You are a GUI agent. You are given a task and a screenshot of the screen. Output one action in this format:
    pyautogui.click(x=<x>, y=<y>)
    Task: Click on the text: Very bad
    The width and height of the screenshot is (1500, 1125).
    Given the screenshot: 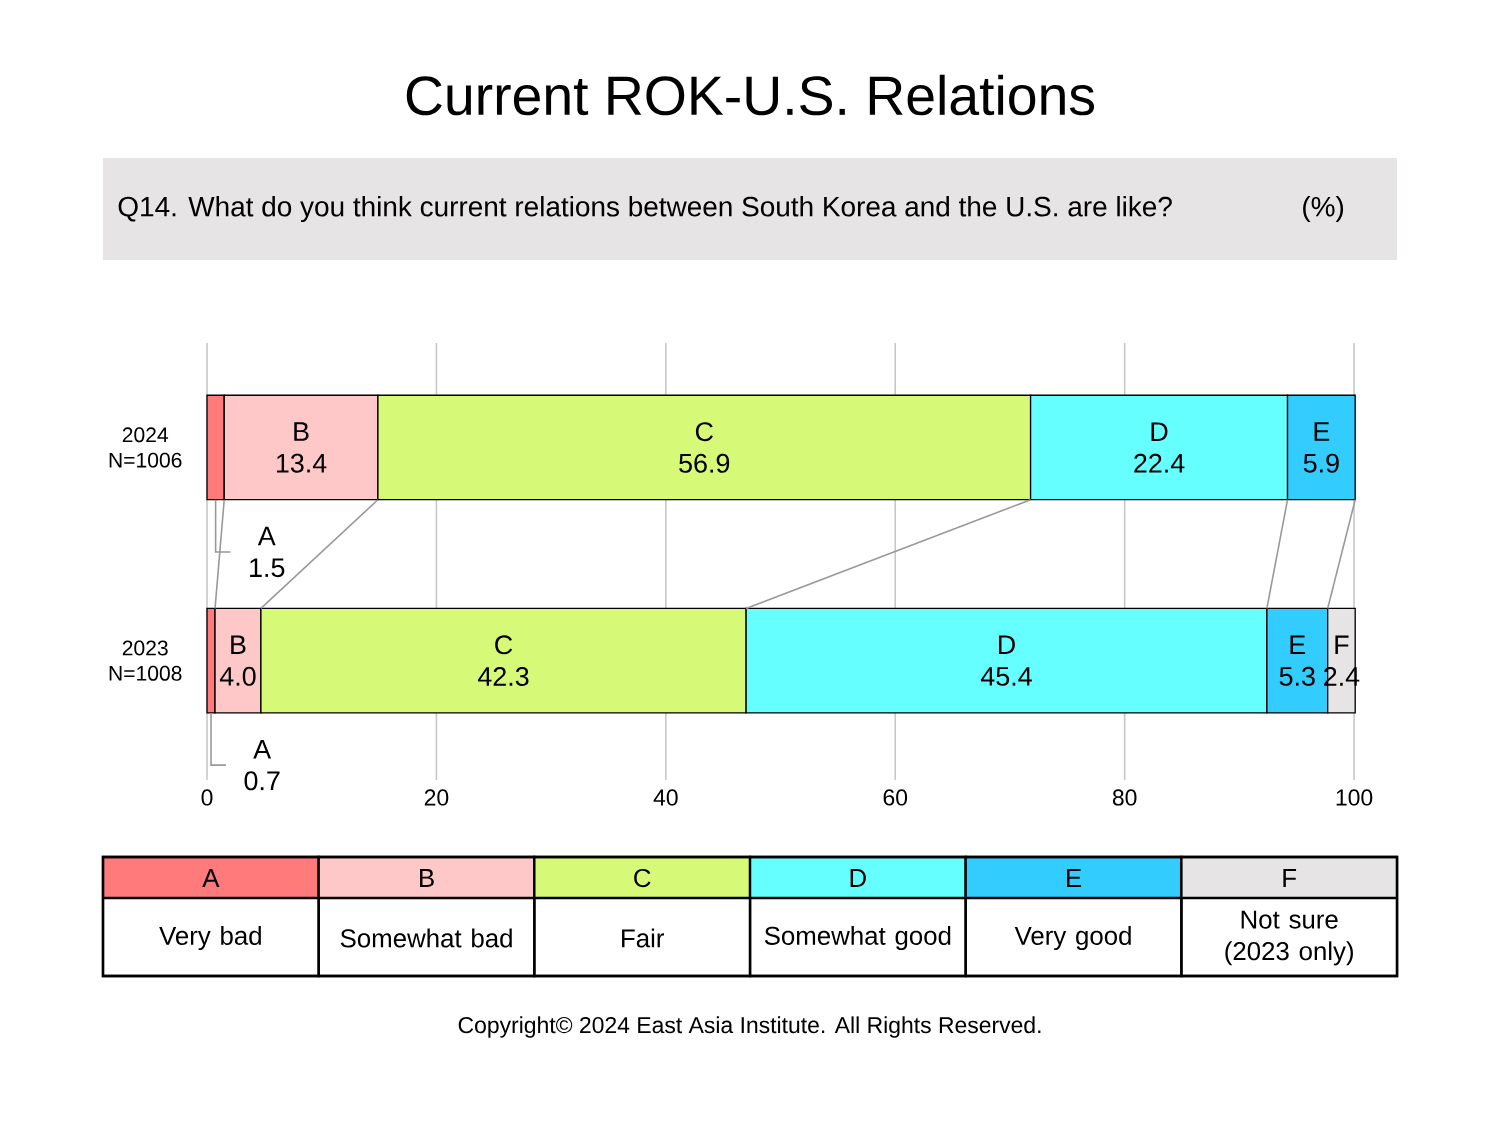 What is the action you would take?
    pyautogui.click(x=210, y=938)
    